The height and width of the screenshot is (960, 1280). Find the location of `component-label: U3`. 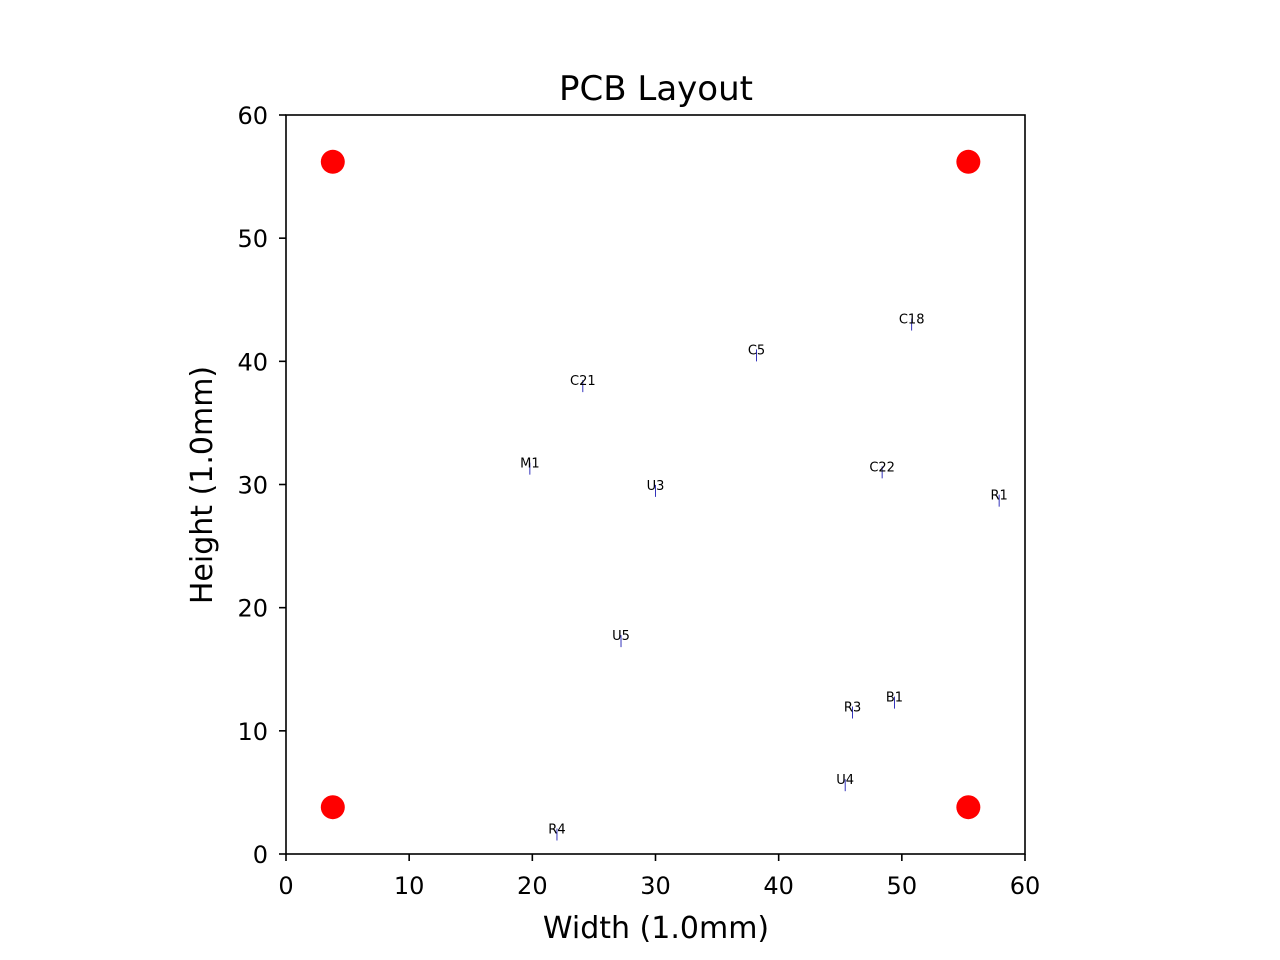

component-label: U3 is located at coordinates (656, 486).